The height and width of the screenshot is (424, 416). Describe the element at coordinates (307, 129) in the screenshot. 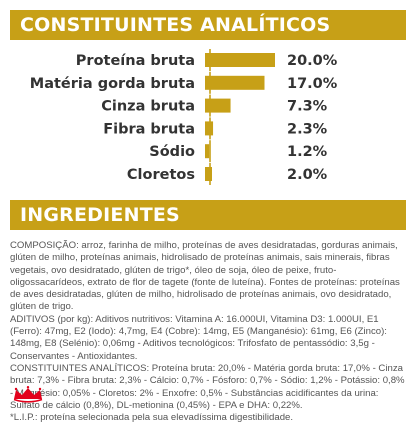

I see `nutrient-value: 2.3%` at that location.